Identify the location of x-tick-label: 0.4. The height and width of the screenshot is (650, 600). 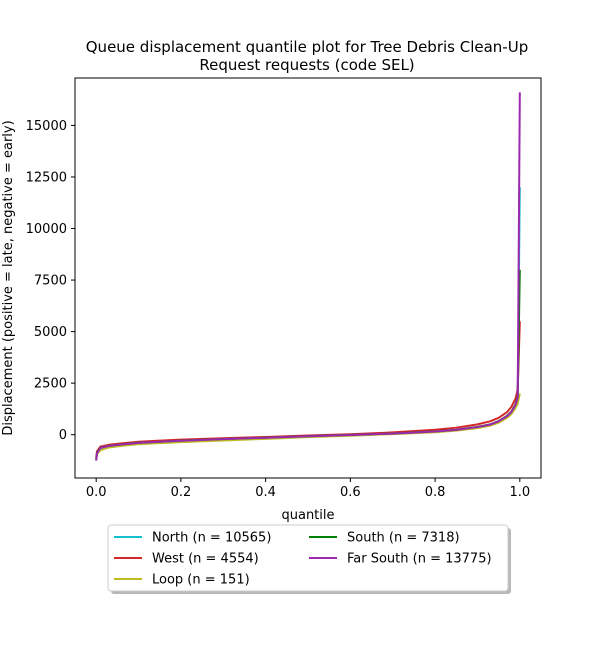
(265, 492).